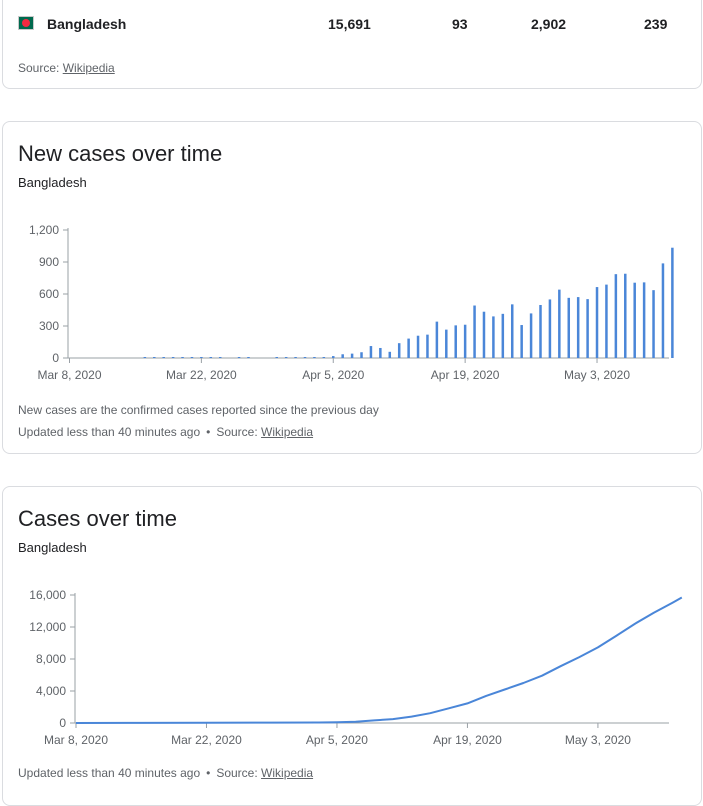  I want to click on cases-over-time-x-tick-label: Mar 22, 2020, so click(206, 740).